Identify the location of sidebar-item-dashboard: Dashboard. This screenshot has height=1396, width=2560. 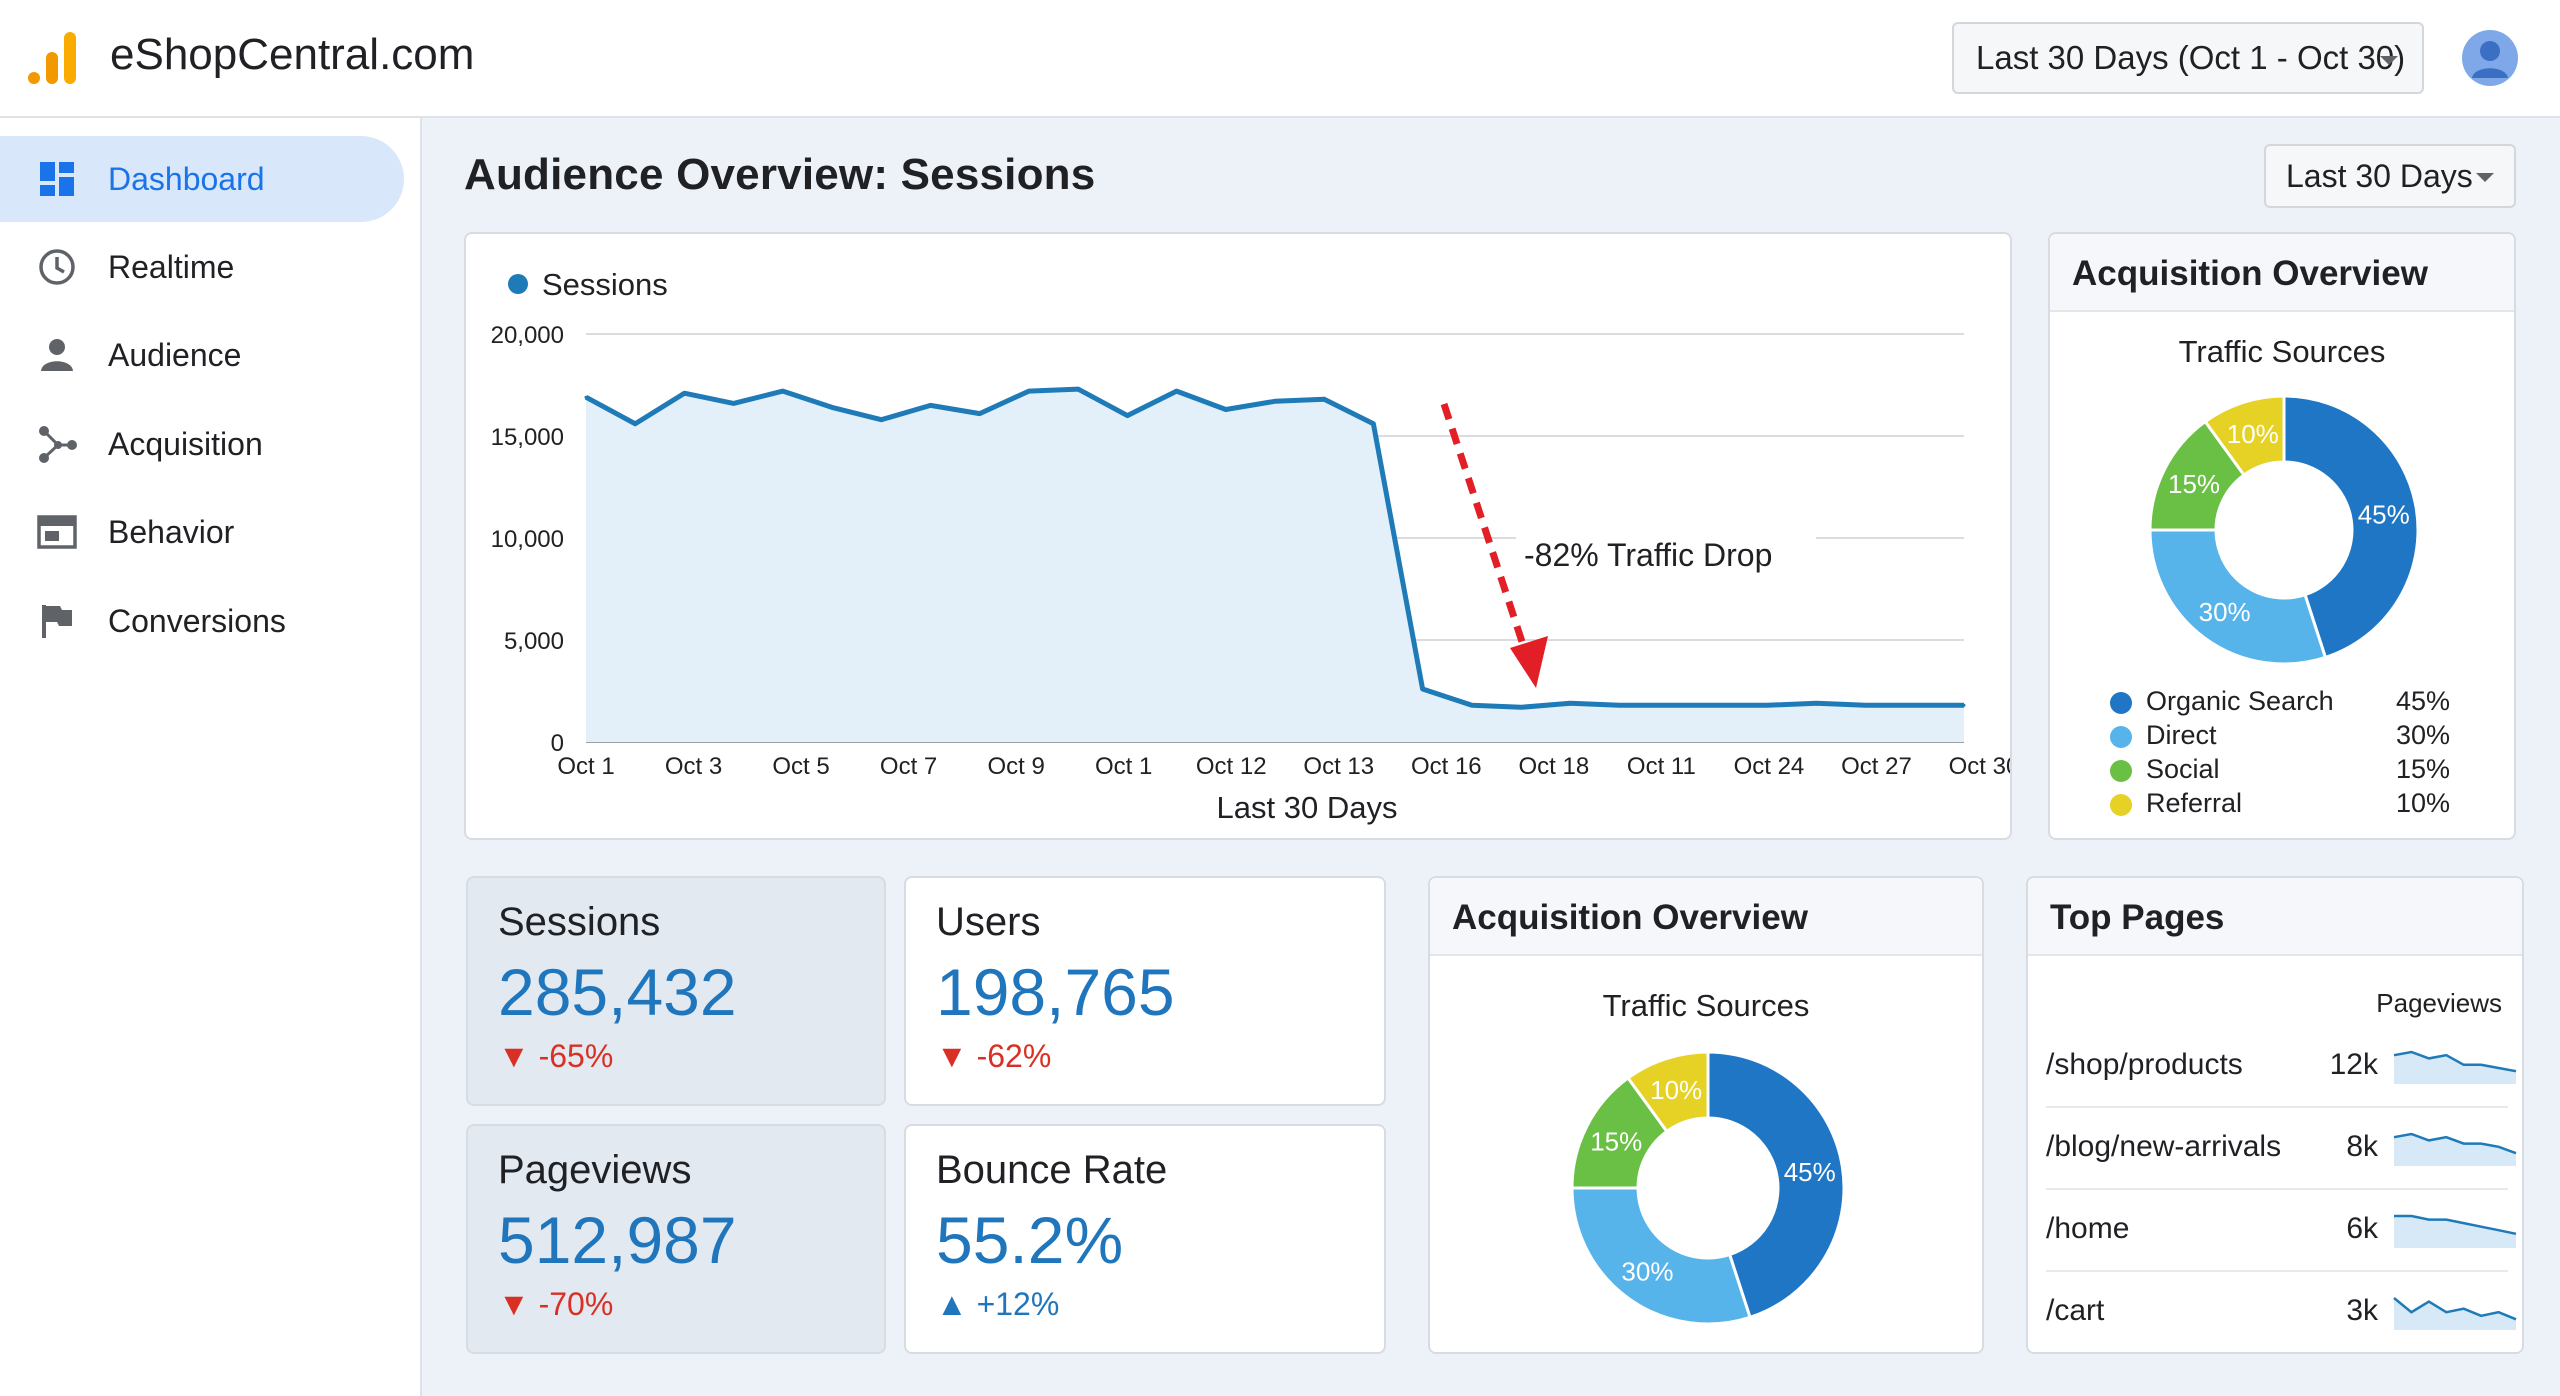
(202, 179).